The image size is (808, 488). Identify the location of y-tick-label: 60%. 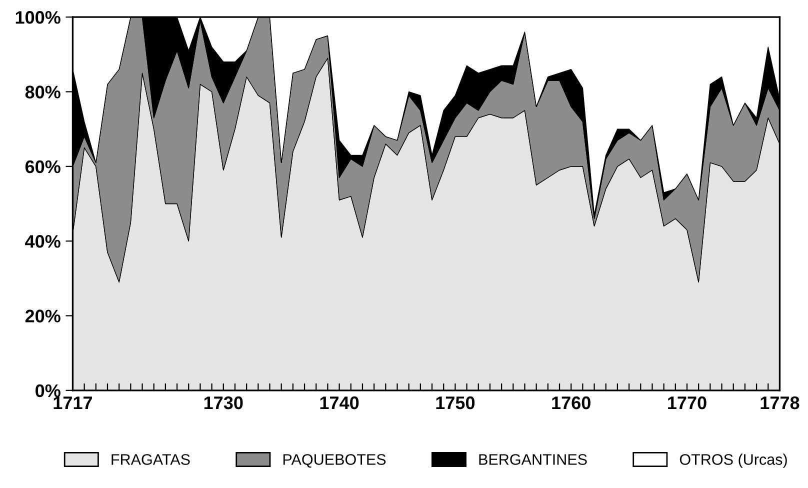
(42, 167).